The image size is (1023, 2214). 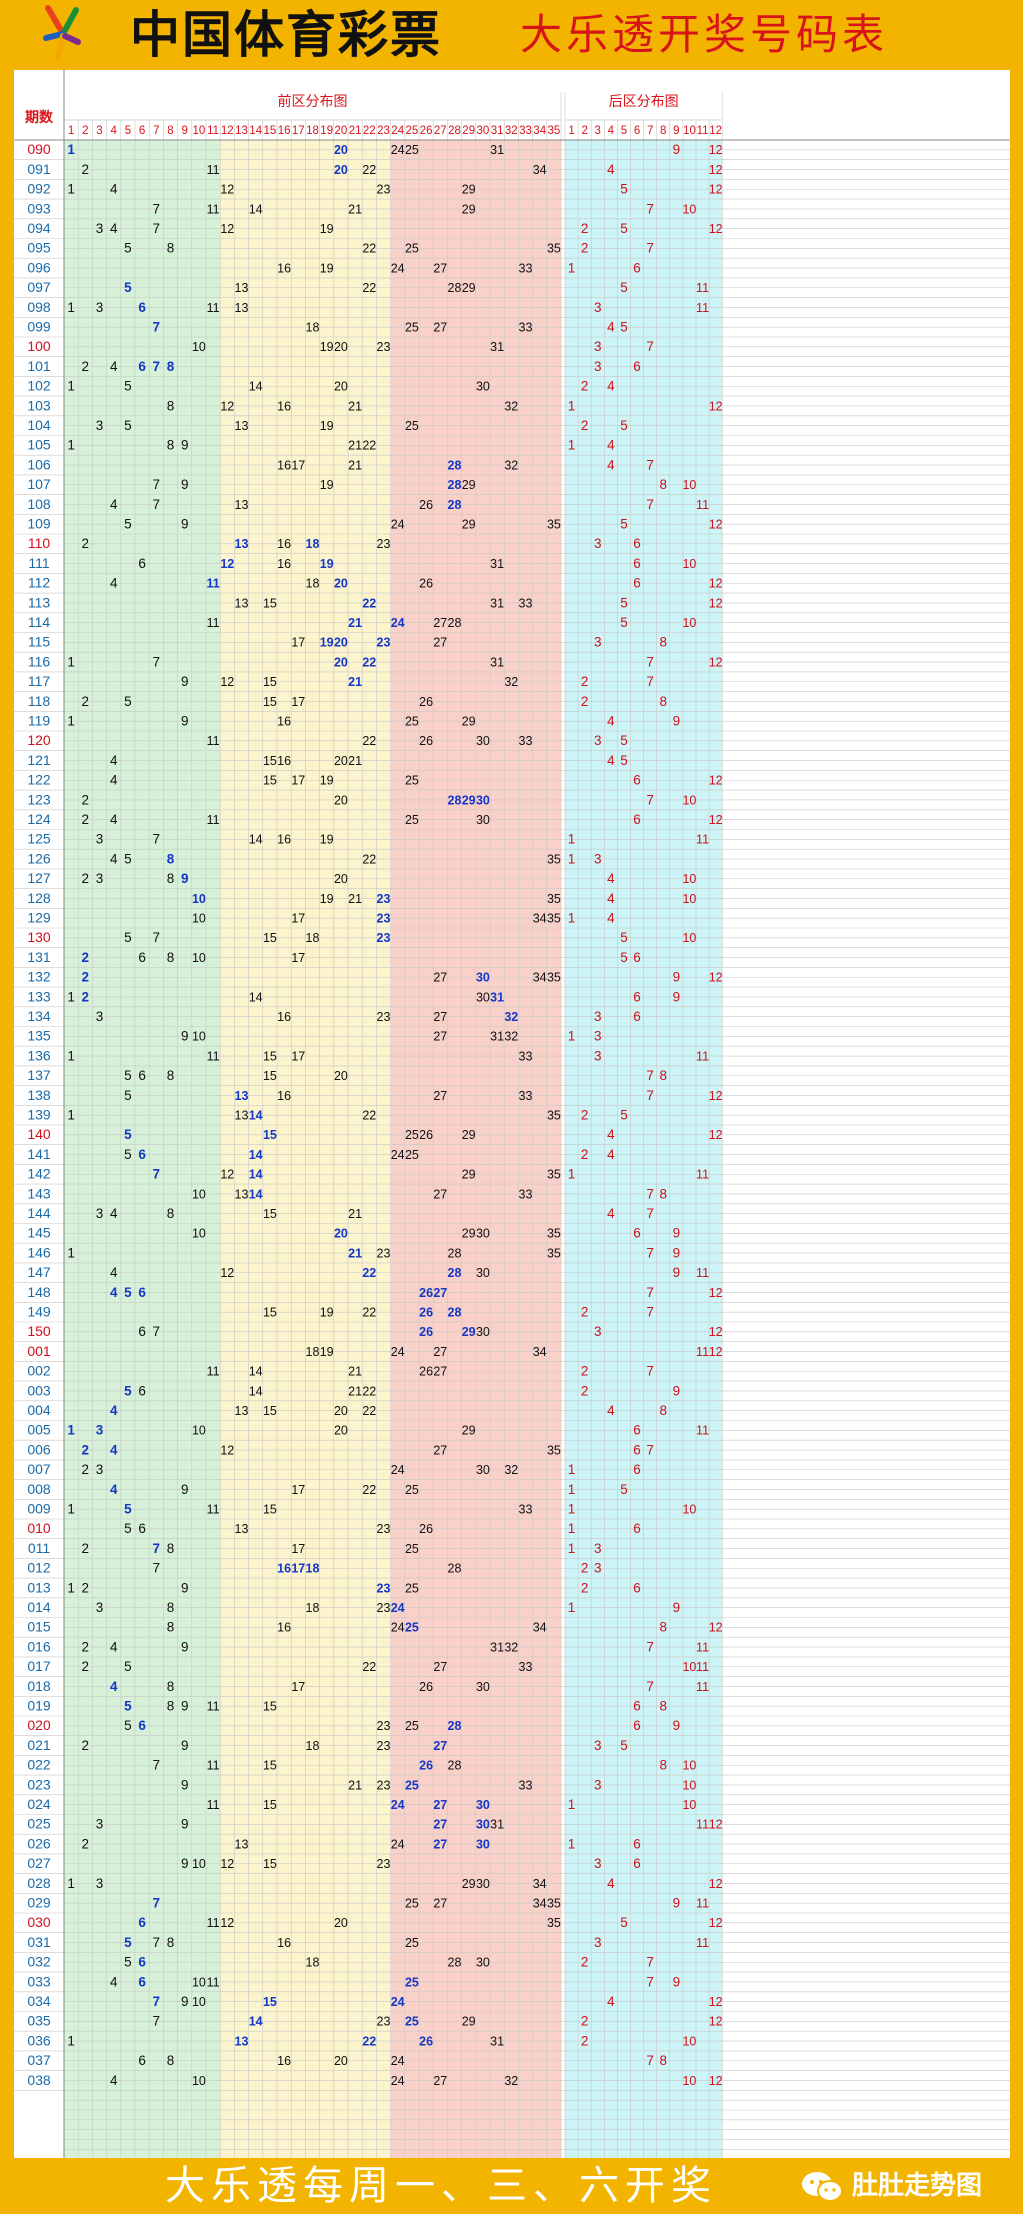 What do you see at coordinates (39, 287) in the screenshot?
I see `issue-label: 097` at bounding box center [39, 287].